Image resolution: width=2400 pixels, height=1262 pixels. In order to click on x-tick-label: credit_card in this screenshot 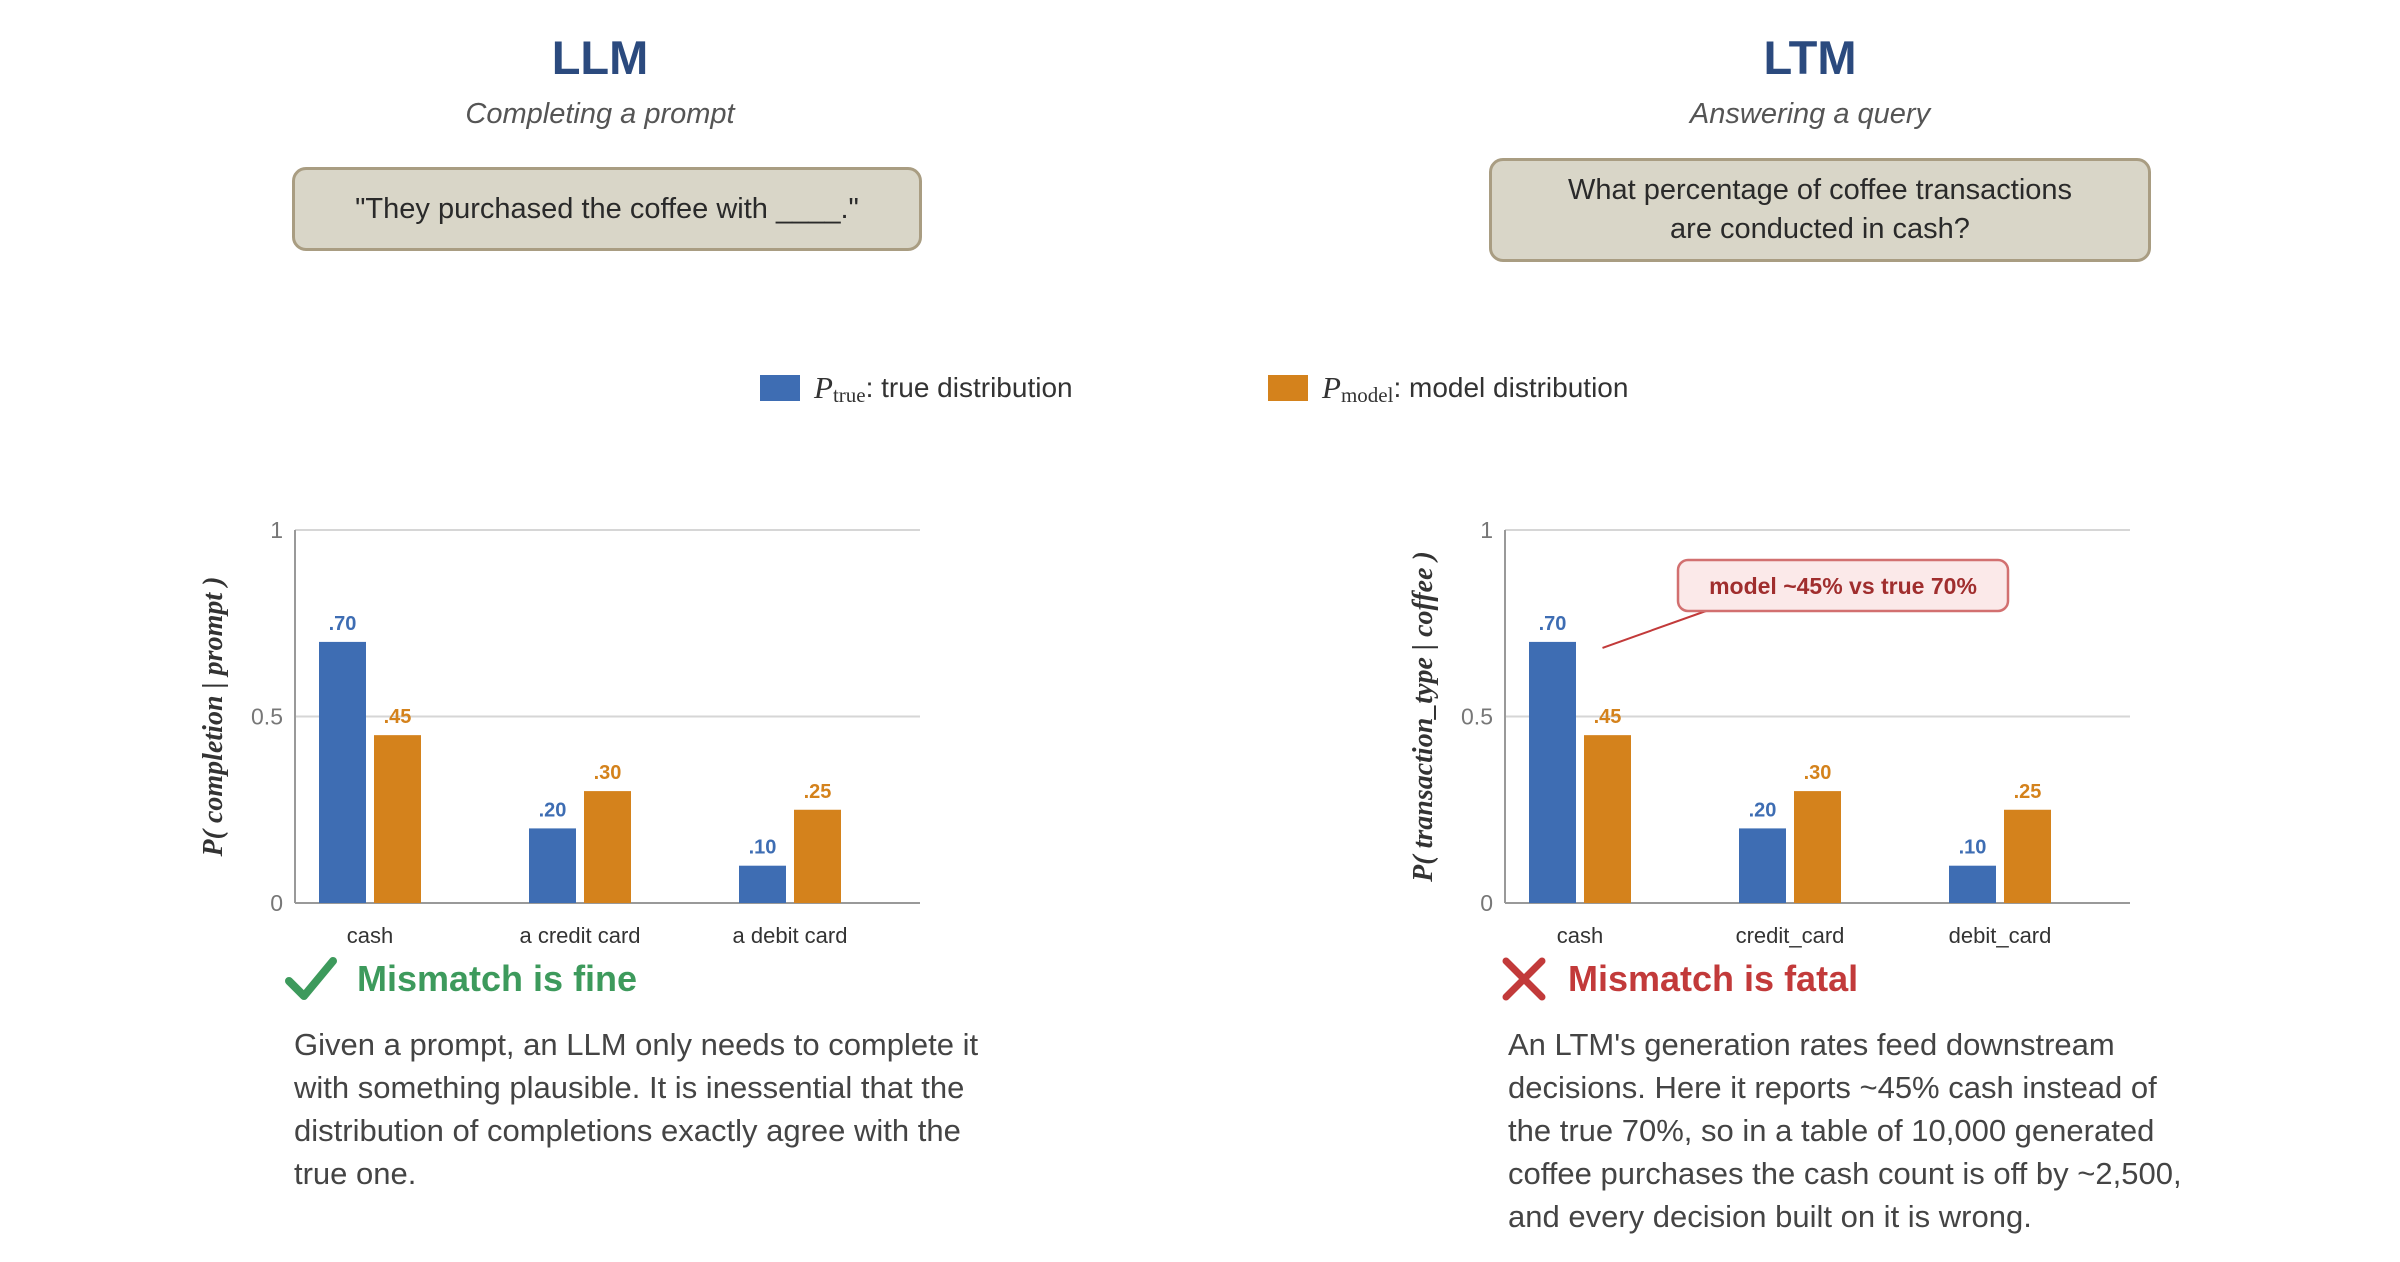, I will do `click(1790, 935)`.